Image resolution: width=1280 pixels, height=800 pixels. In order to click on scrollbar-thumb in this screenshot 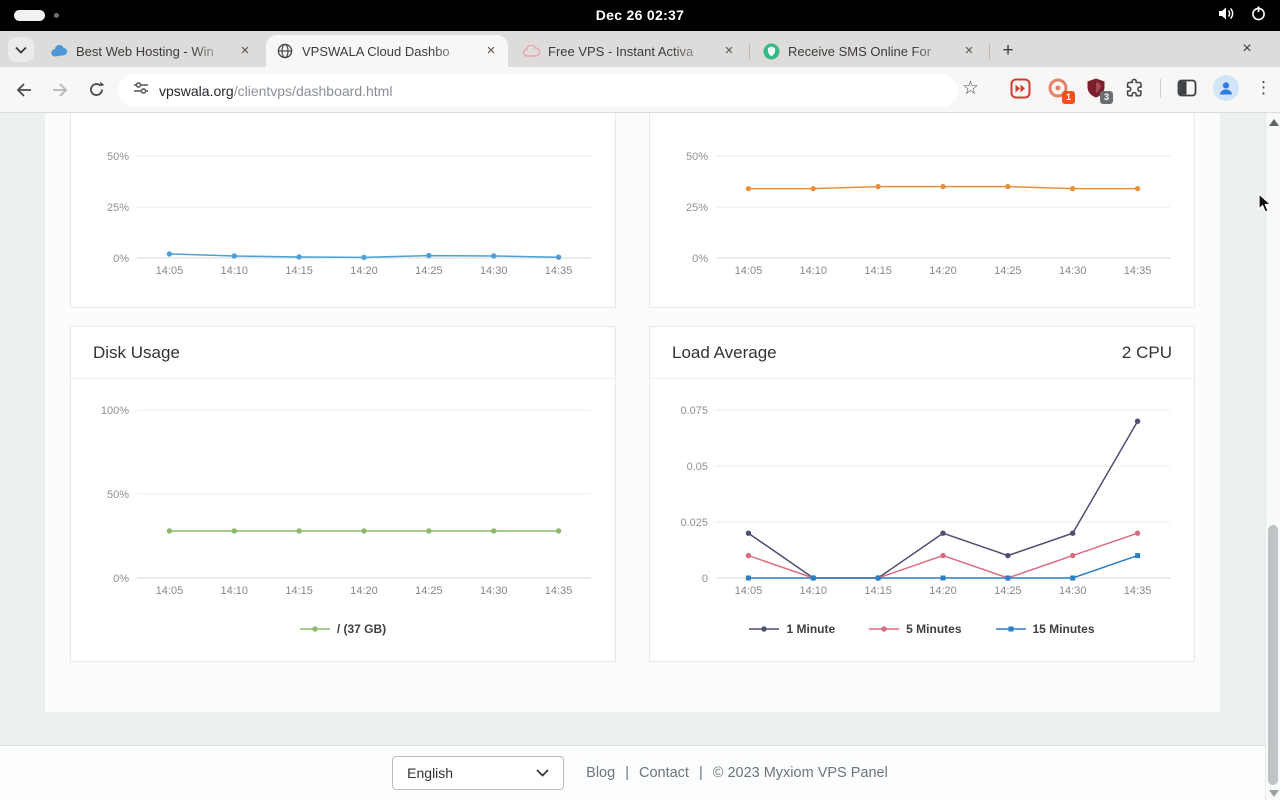, I will do `click(1273, 655)`.